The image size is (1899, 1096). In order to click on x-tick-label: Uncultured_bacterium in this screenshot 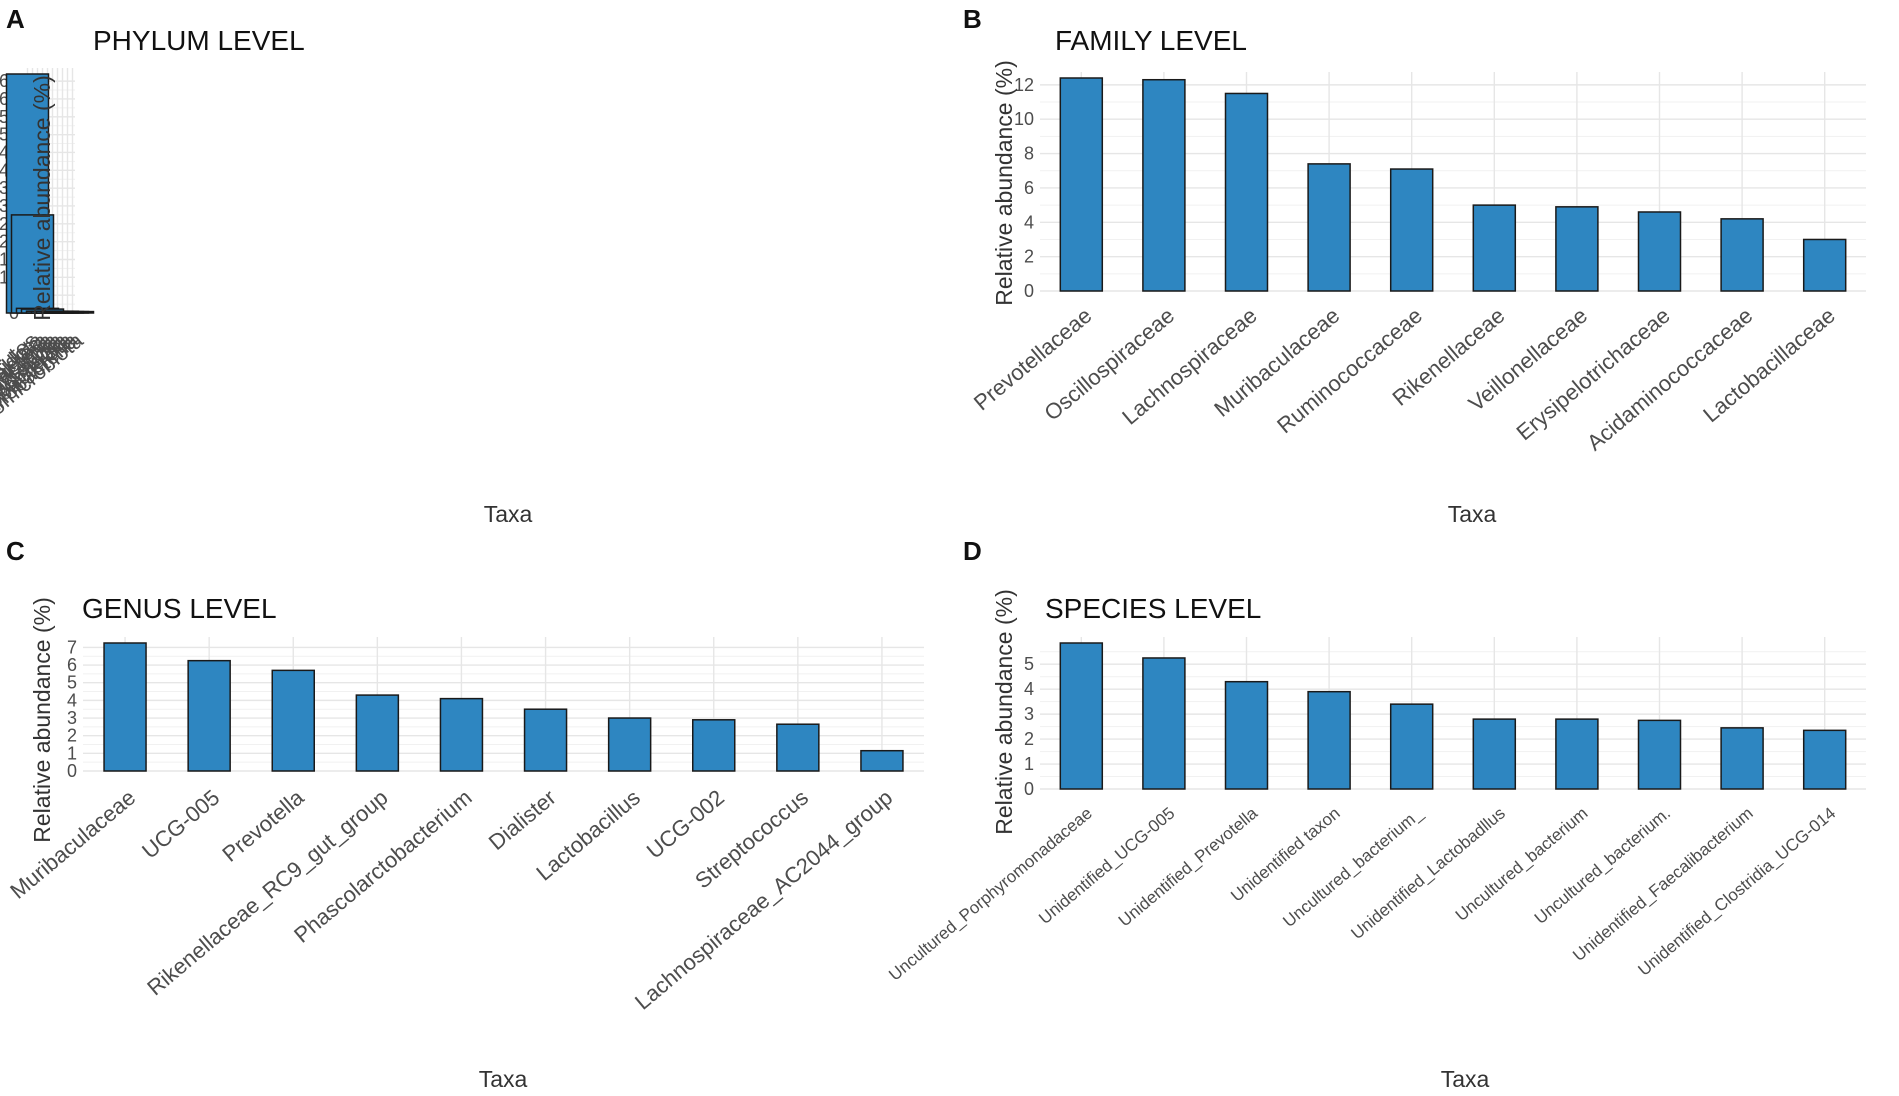, I will do `click(1522, 864)`.